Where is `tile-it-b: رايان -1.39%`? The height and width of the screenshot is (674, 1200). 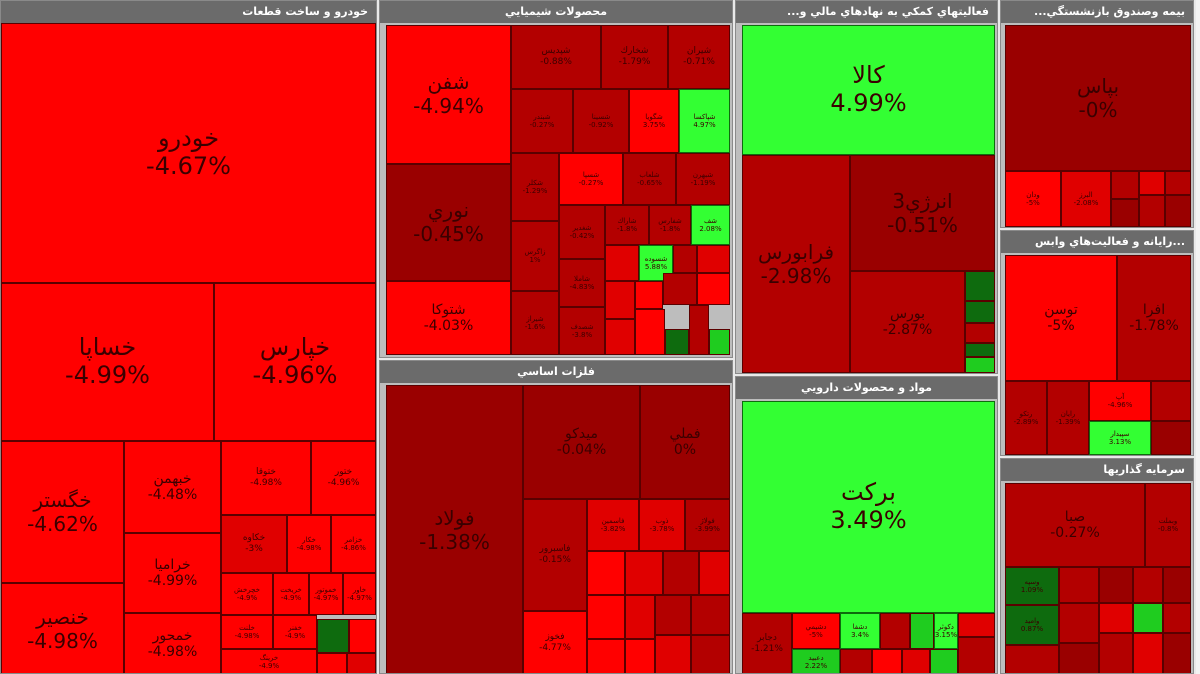 tile-it-b: رايان -1.39% is located at coordinates (1068, 418).